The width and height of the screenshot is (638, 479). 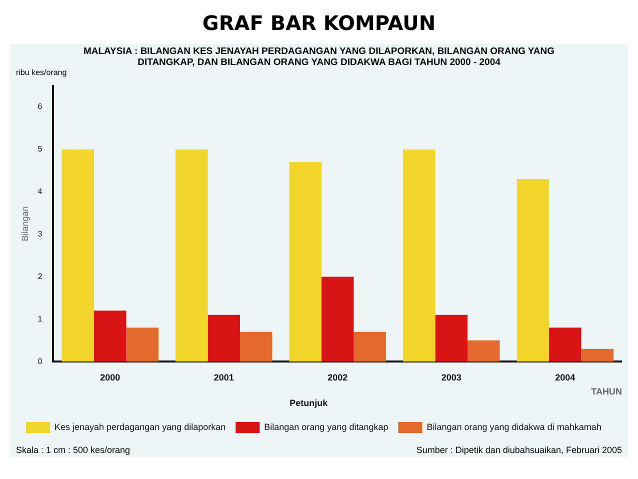 I want to click on y-axis-title: Bilangan, so click(x=25, y=224).